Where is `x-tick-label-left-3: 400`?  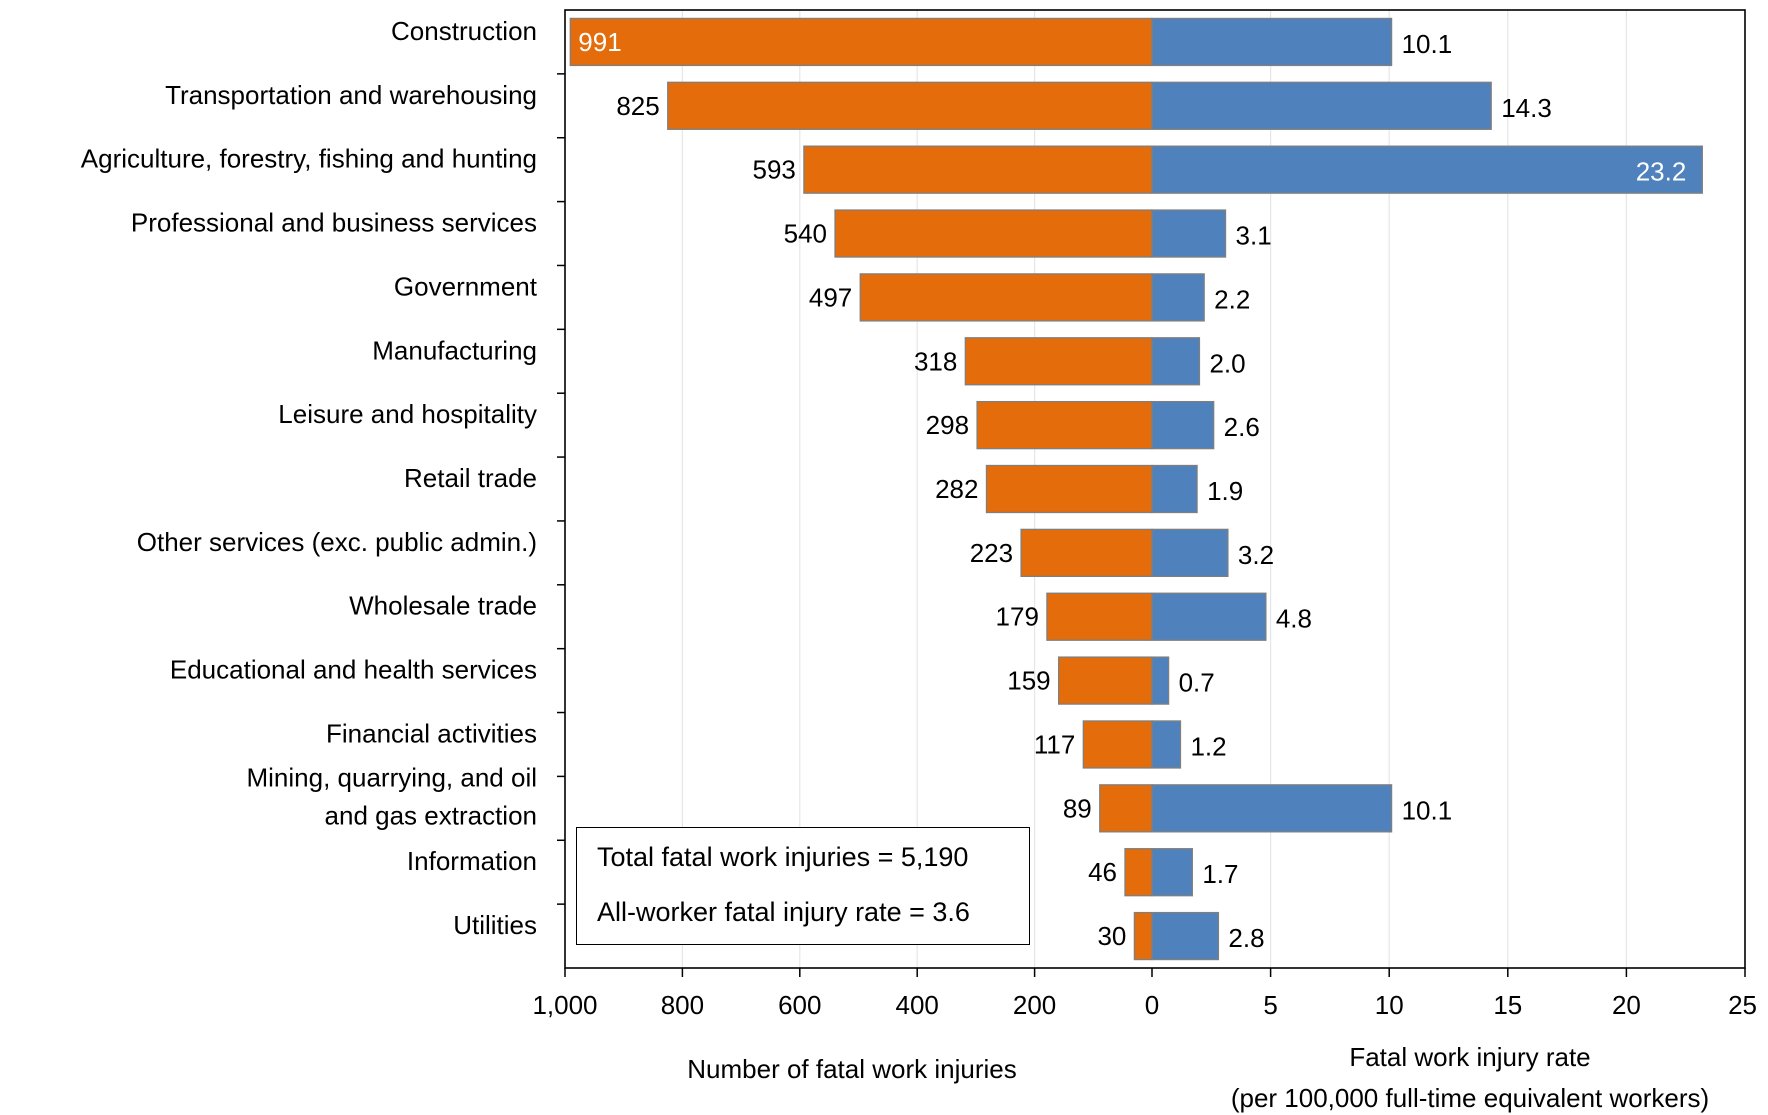
x-tick-label-left-3: 400 is located at coordinates (917, 1005).